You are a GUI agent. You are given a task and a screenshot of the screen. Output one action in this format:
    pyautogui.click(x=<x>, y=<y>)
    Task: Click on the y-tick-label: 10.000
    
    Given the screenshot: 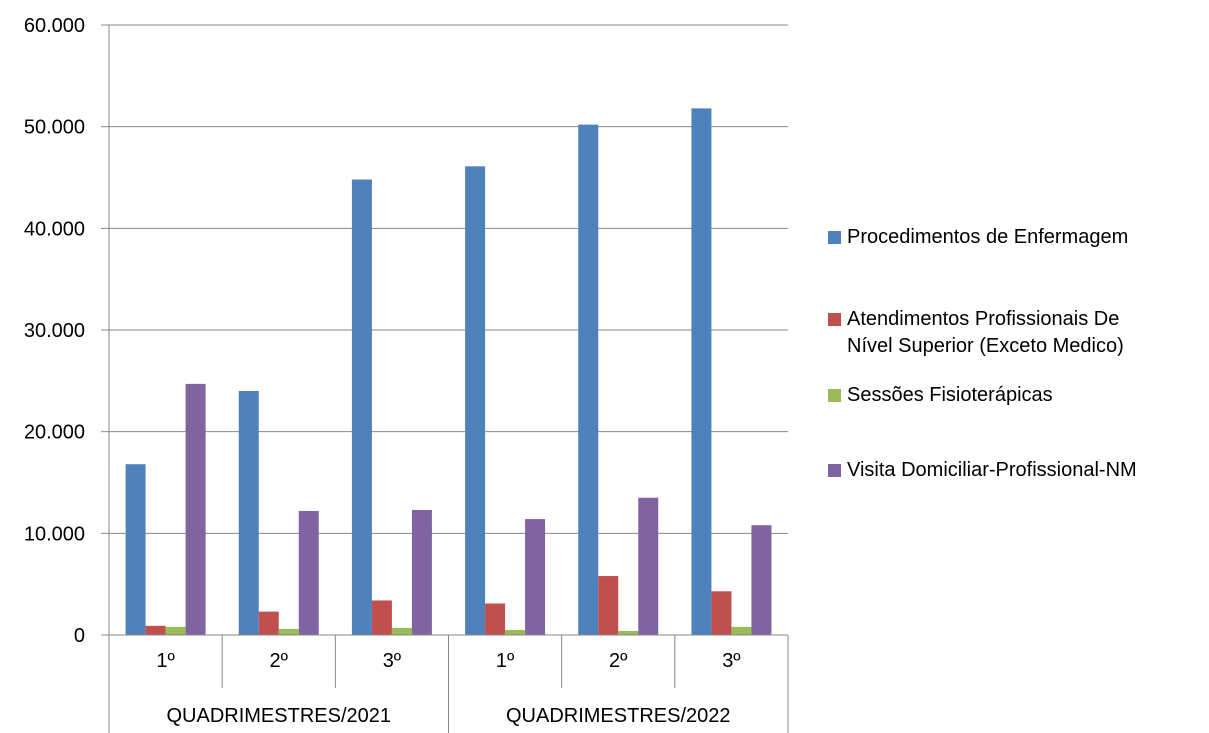 What is the action you would take?
    pyautogui.click(x=54, y=534)
    